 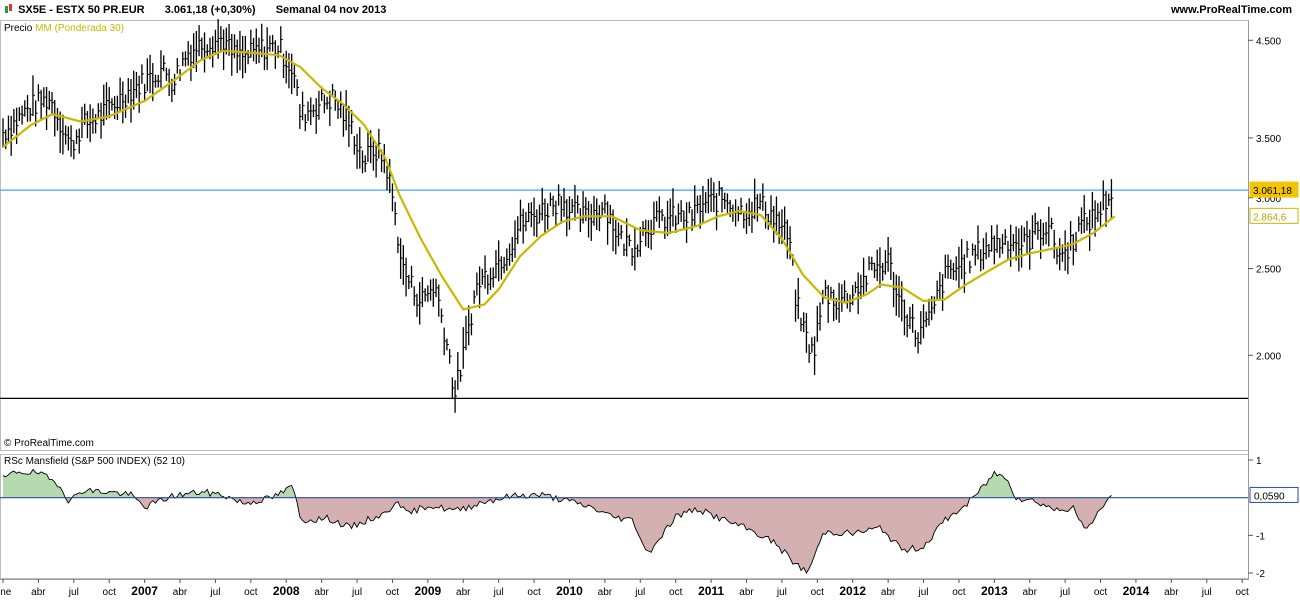 What do you see at coordinates (1268, 41) in the screenshot?
I see `y-tick-label: 4.500` at bounding box center [1268, 41].